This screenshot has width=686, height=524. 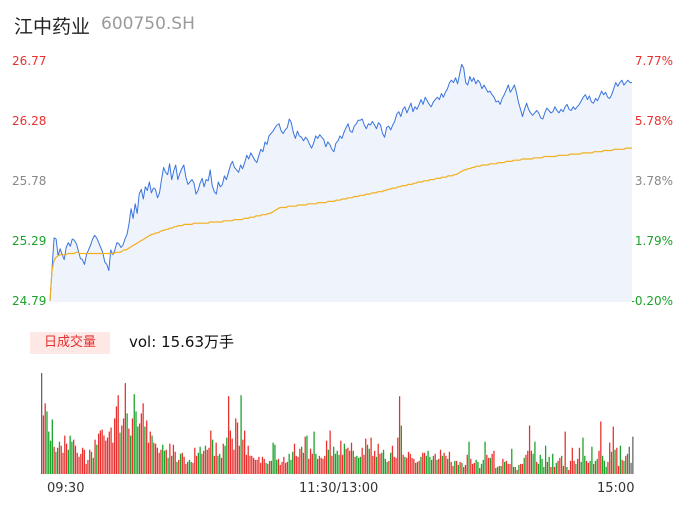 I want to click on stock-name: 江中药业, so click(x=52, y=27).